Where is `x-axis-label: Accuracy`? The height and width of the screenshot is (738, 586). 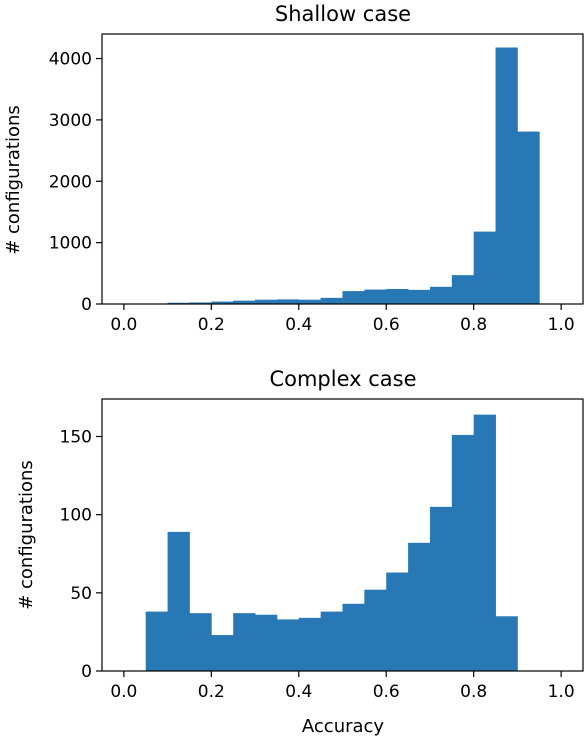
x-axis-label: Accuracy is located at coordinates (343, 726).